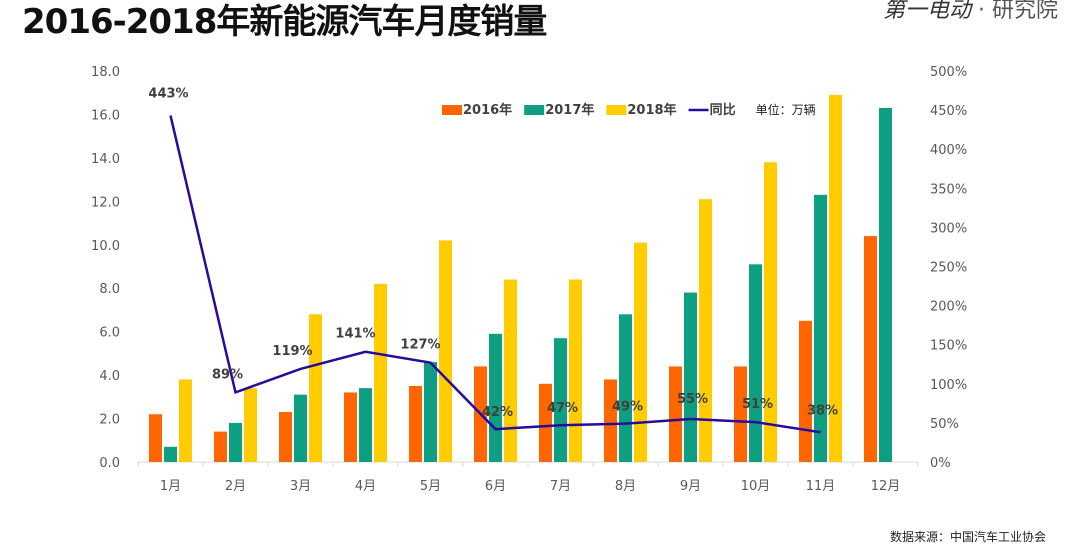 Image resolution: width=1080 pixels, height=548 pixels. What do you see at coordinates (948, 150) in the screenshot?
I see `y-right-tick-label: 400%` at bounding box center [948, 150].